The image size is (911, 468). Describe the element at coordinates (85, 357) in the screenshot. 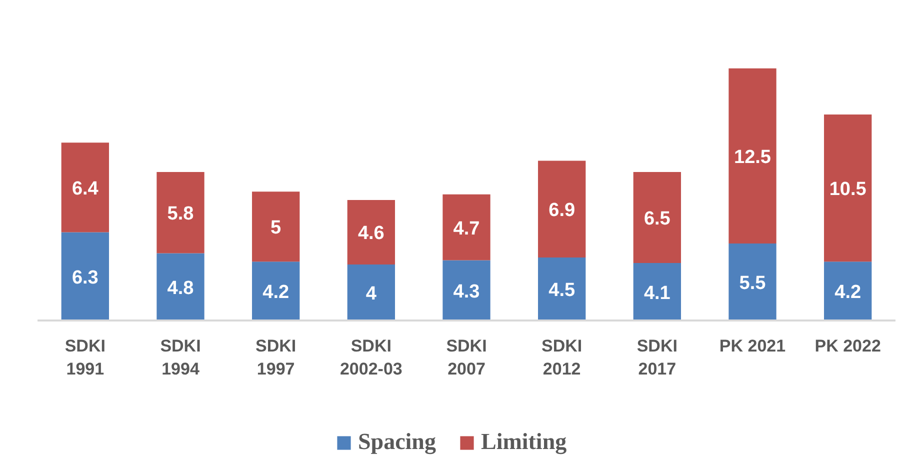

I see `x-tick-label: SDKI 1991` at that location.